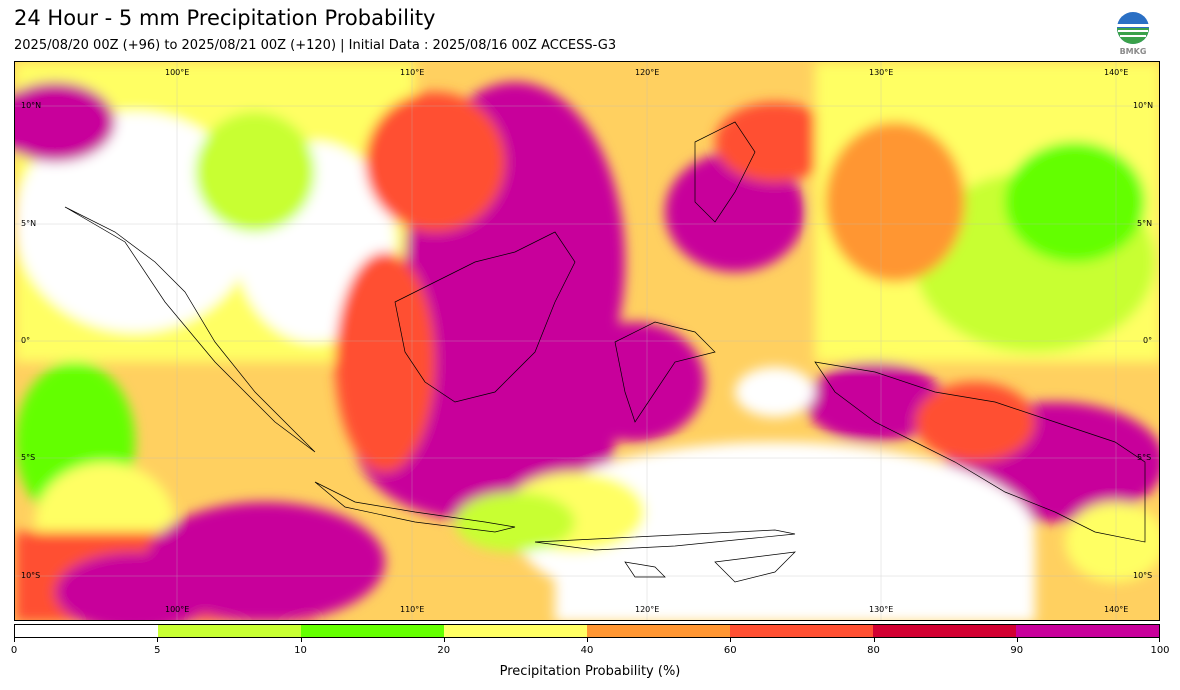  What do you see at coordinates (444, 650) in the screenshot?
I see `colorbar-tick-label: 20` at bounding box center [444, 650].